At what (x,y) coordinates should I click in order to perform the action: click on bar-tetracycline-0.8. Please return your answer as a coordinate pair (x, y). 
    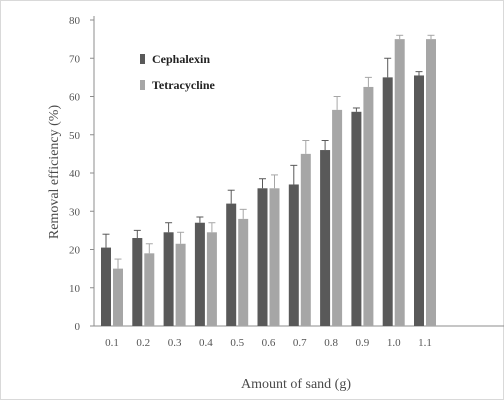
    Looking at the image, I should click on (337, 217).